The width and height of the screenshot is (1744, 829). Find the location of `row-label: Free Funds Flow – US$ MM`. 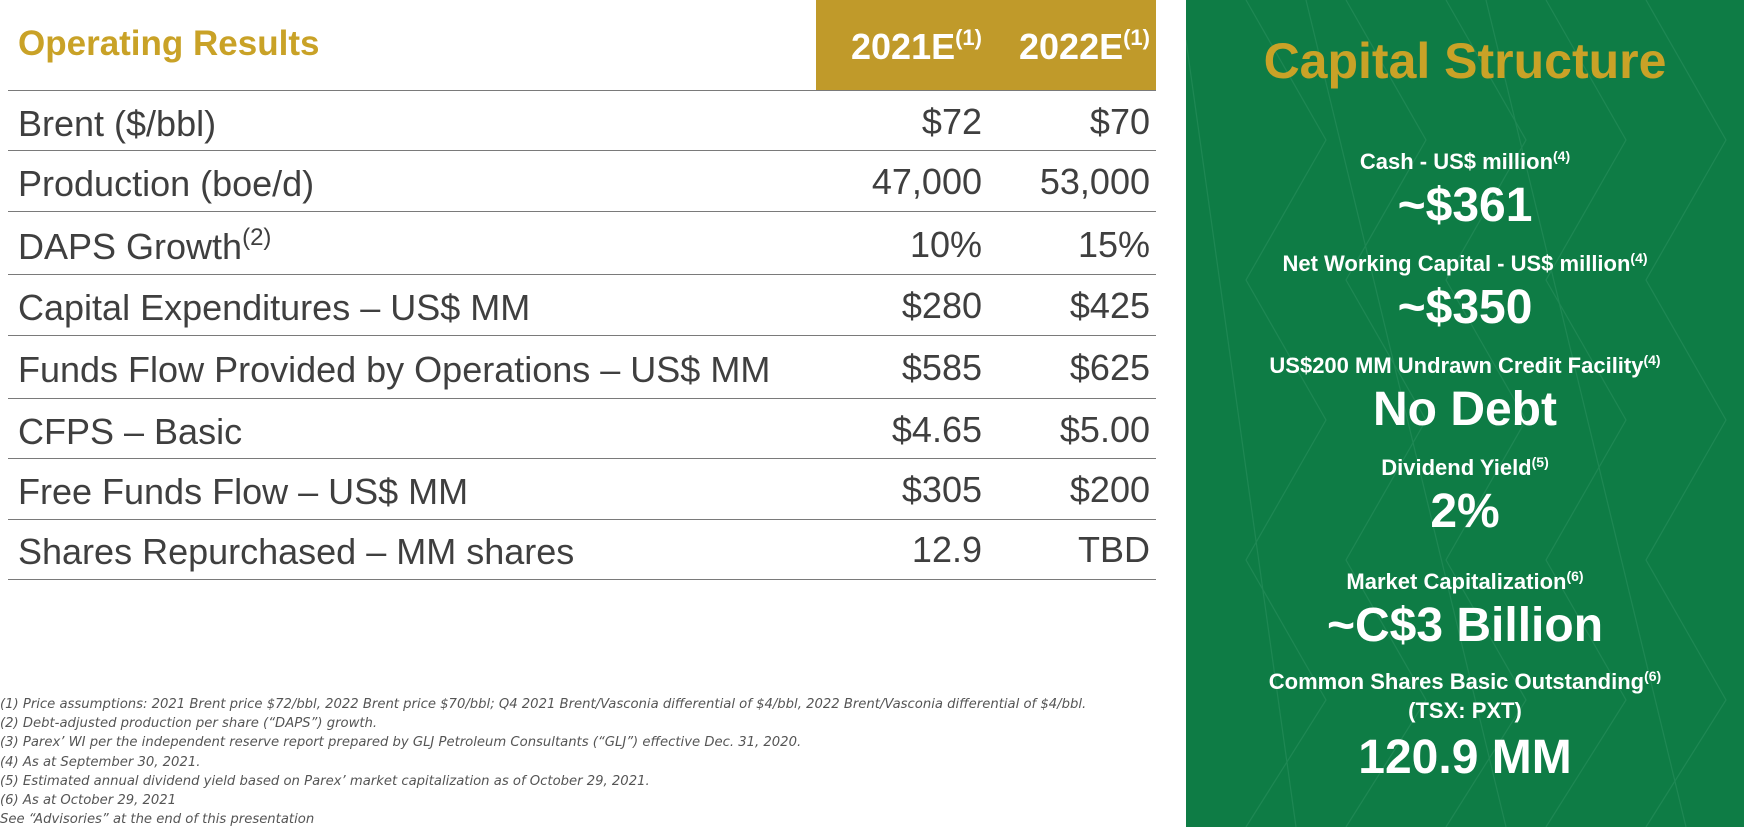

row-label: Free Funds Flow – US$ MM is located at coordinates (243, 491).